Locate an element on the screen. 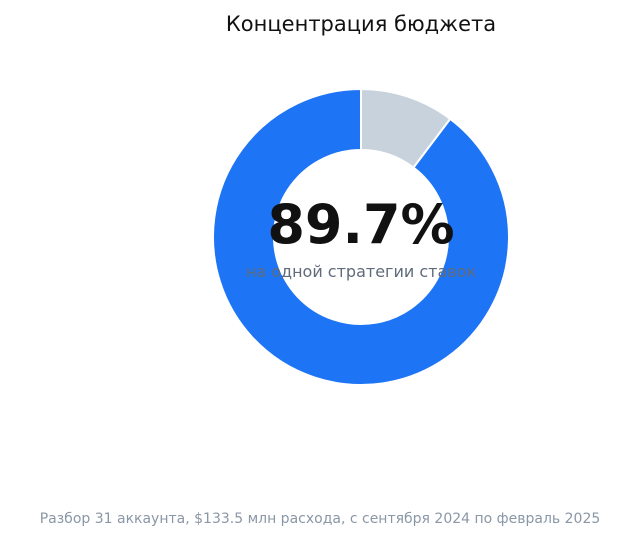 The image size is (641, 541). center-value: 89.7% is located at coordinates (360, 224).